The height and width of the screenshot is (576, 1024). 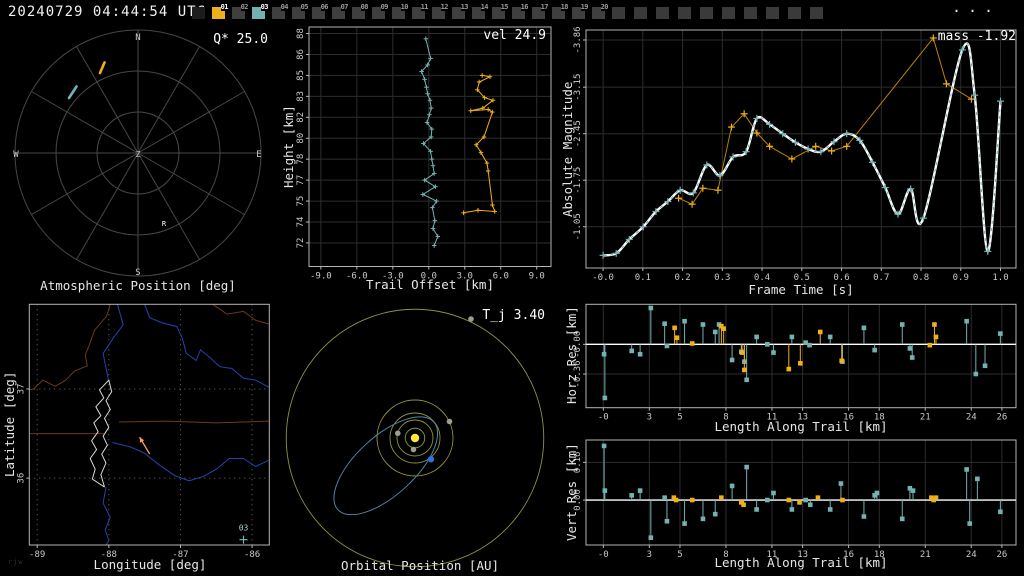 I want to click on svg-text: -89, so click(x=37, y=555).